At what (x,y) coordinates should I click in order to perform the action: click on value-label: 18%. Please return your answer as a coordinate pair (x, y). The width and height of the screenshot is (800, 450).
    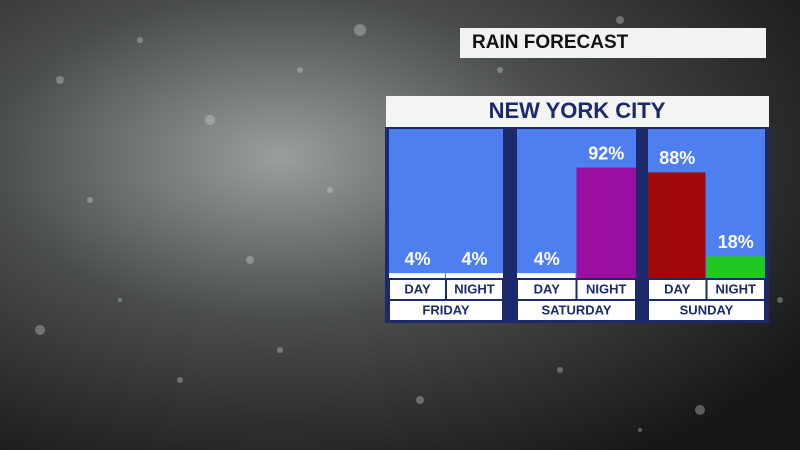
    Looking at the image, I should click on (736, 242).